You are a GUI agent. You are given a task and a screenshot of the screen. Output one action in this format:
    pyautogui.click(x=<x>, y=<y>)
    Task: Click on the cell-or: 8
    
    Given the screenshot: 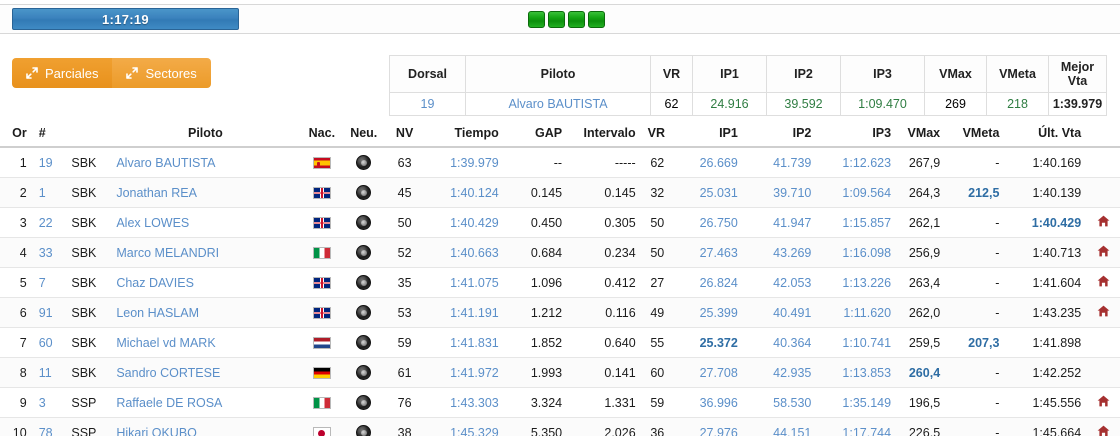 What is the action you would take?
    pyautogui.click(x=16, y=372)
    